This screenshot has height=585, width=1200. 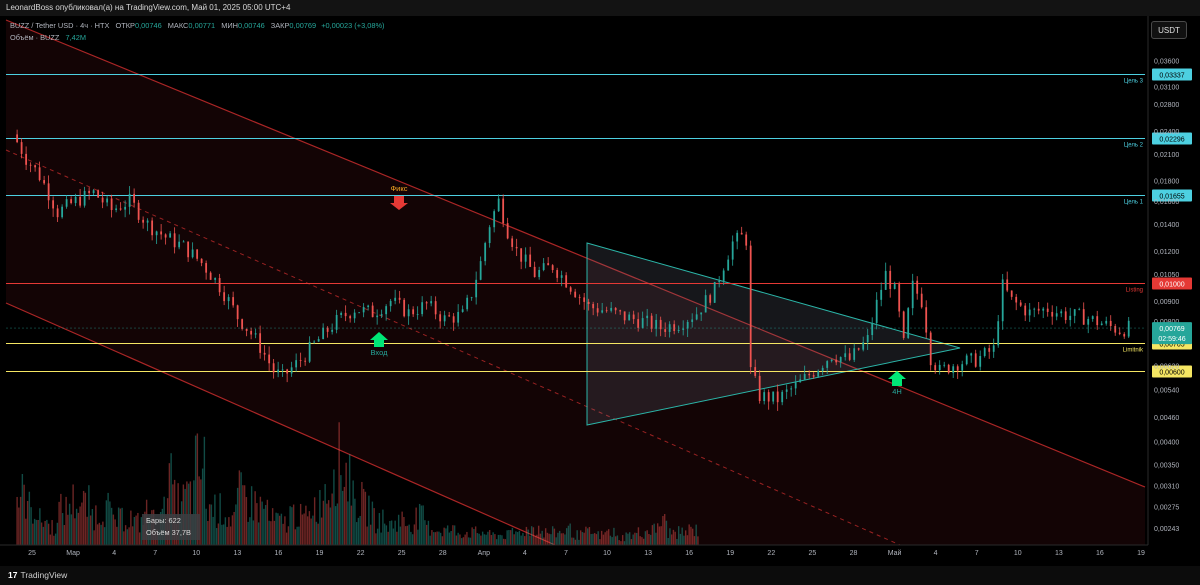 What do you see at coordinates (197, 38) in the screenshot?
I see `volume-row: Объём · BUZZ 7,42M` at bounding box center [197, 38].